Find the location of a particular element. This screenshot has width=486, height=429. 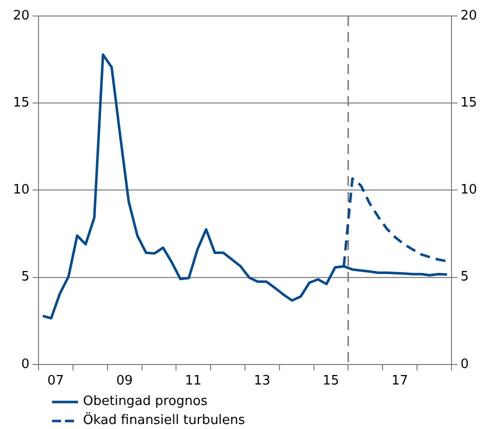

y-tick-label: 0 is located at coordinates (25, 364).